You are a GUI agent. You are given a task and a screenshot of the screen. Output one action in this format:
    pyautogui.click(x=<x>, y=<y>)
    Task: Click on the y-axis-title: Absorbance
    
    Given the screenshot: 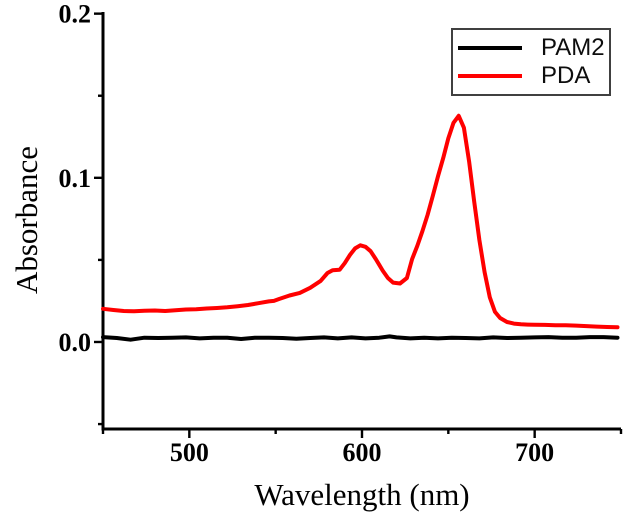 What is the action you would take?
    pyautogui.click(x=26, y=220)
    